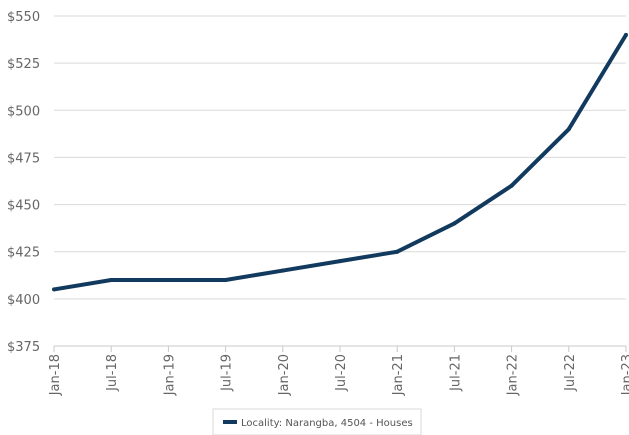 Image resolution: width=629 pixels, height=435 pixels. Describe the element at coordinates (23, 206) in the screenshot. I see `y-tick-label: $450` at that location.